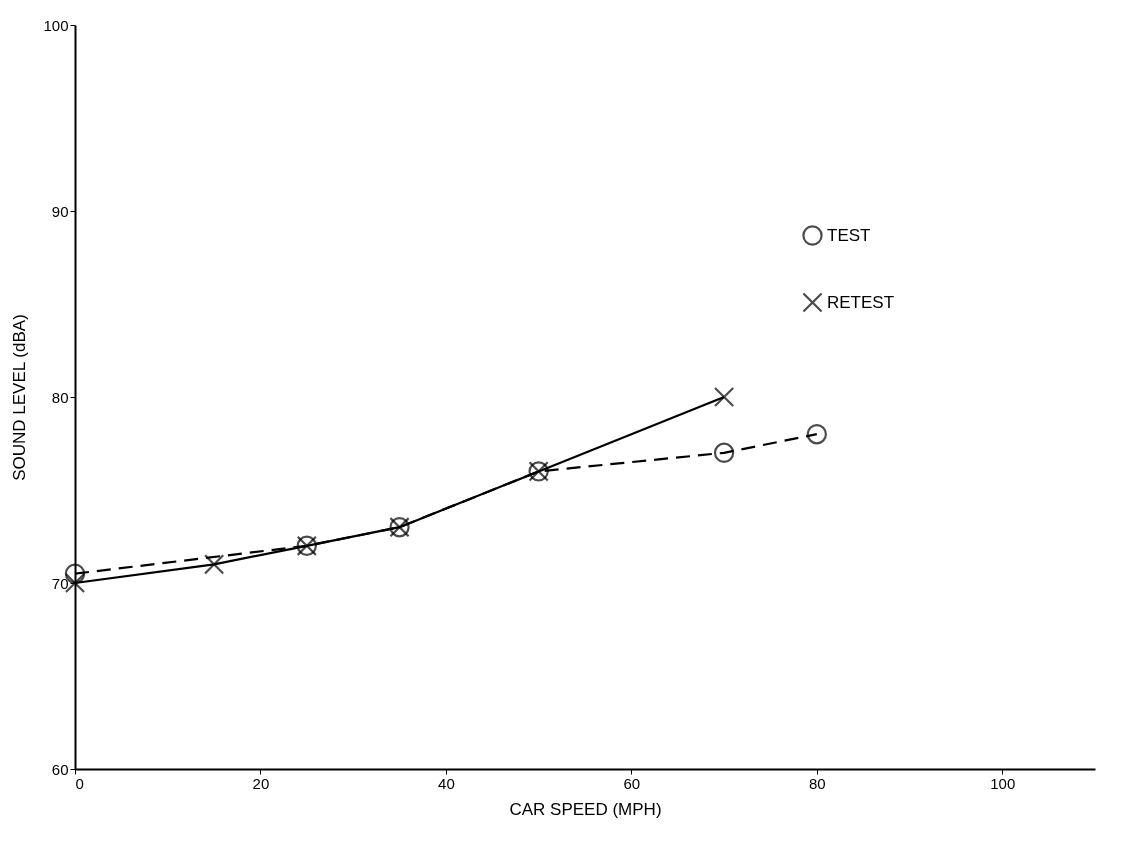 The height and width of the screenshot is (842, 1130). I want to click on x-tick-label: 100, so click(1003, 783).